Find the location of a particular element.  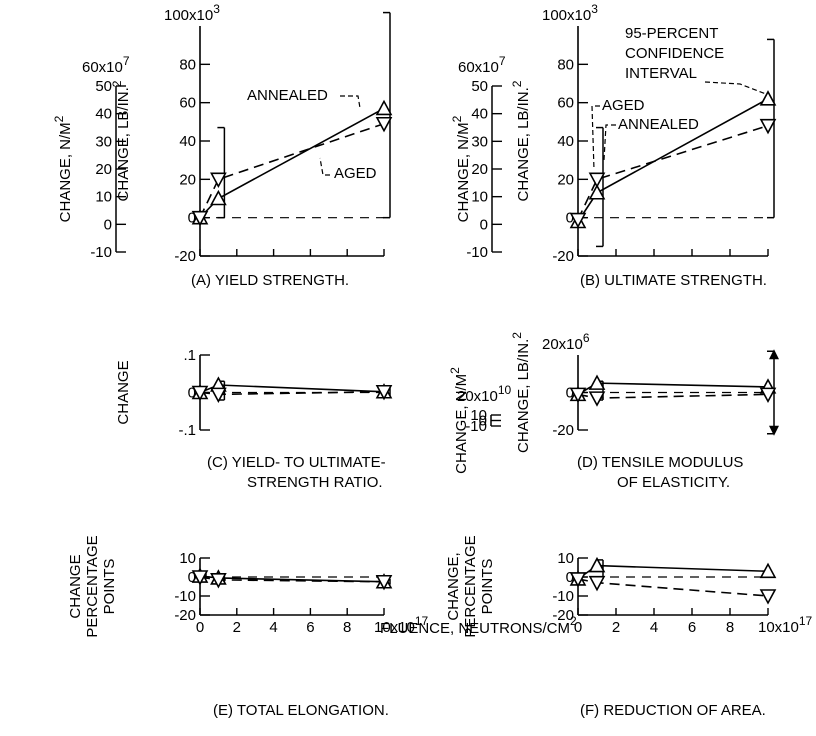

annotation-annealed: ANNEALED is located at coordinates (287, 95).